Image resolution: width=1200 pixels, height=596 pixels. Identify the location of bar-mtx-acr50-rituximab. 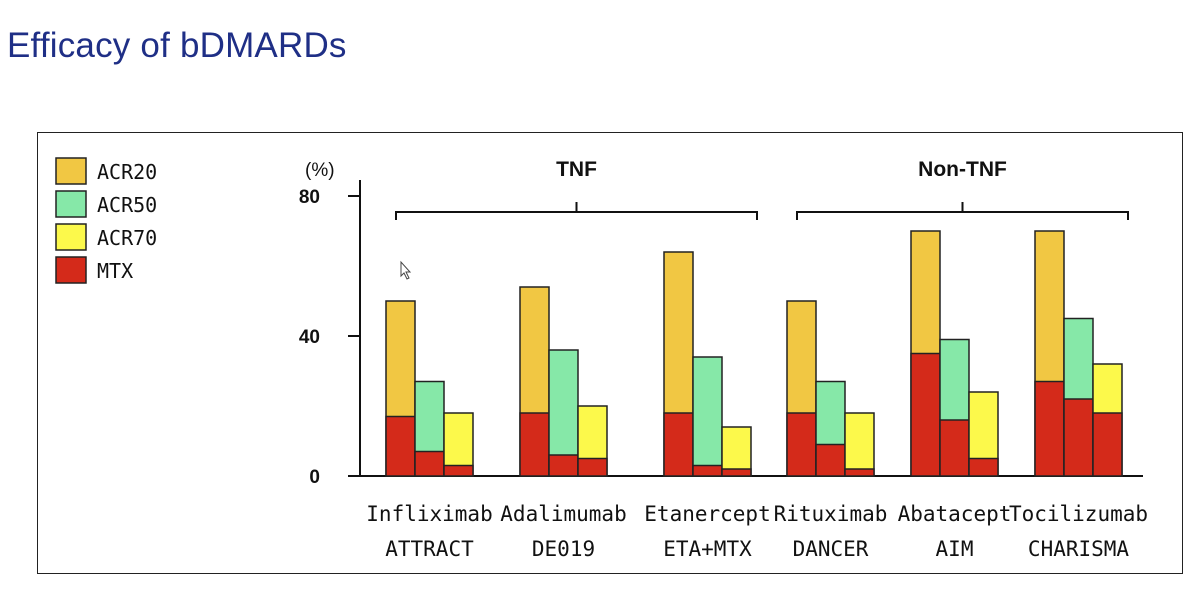
(830, 460).